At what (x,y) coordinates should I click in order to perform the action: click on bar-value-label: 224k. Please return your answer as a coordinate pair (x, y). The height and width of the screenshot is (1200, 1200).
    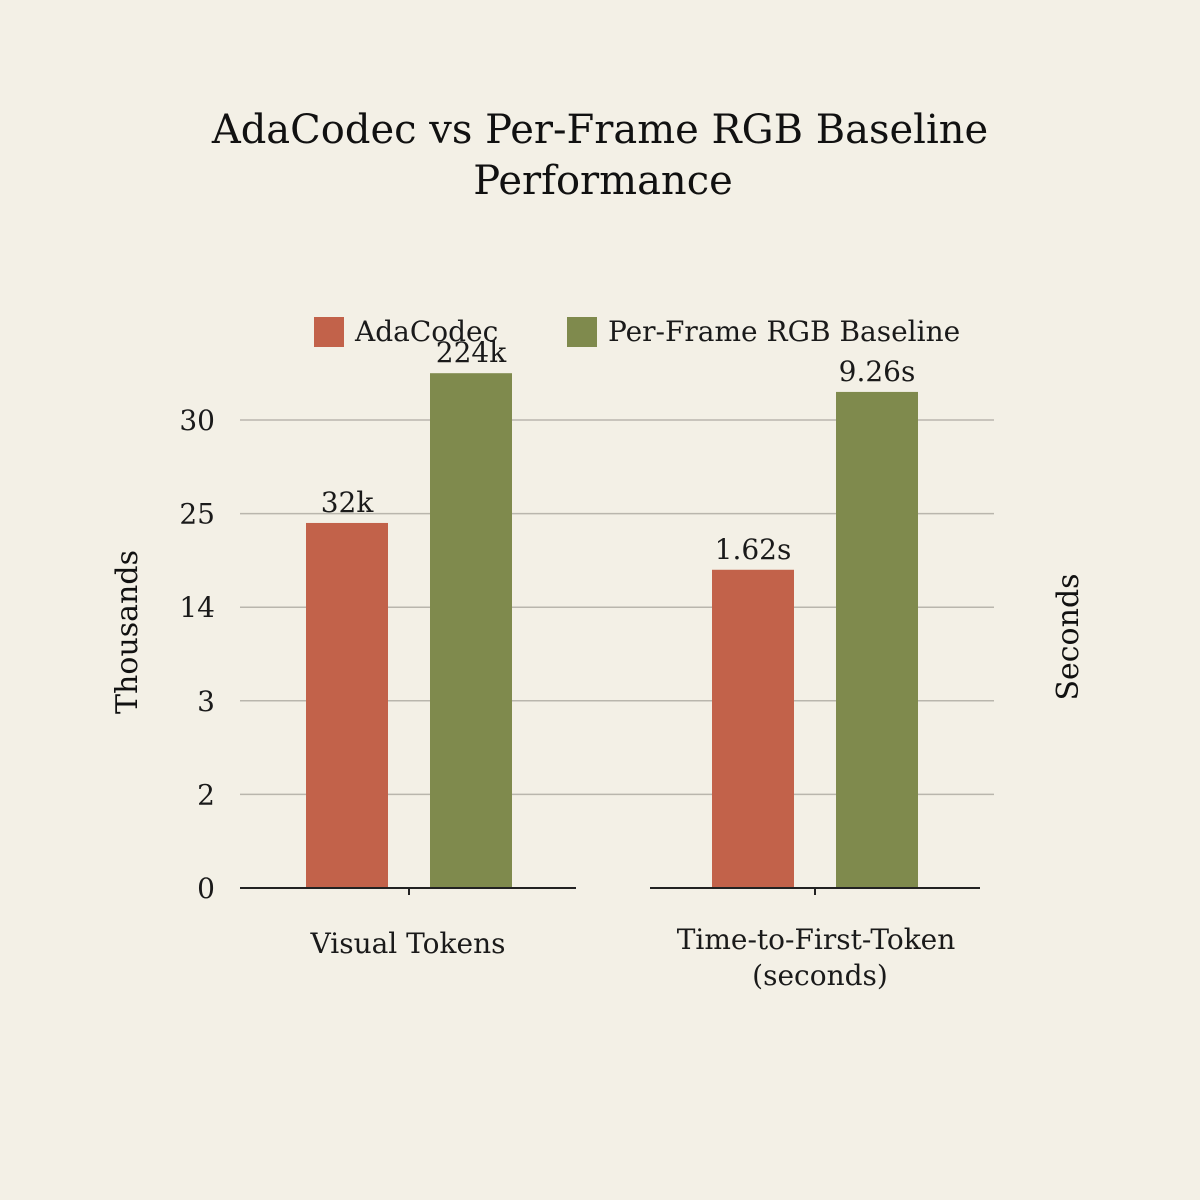
    Looking at the image, I should click on (471, 352).